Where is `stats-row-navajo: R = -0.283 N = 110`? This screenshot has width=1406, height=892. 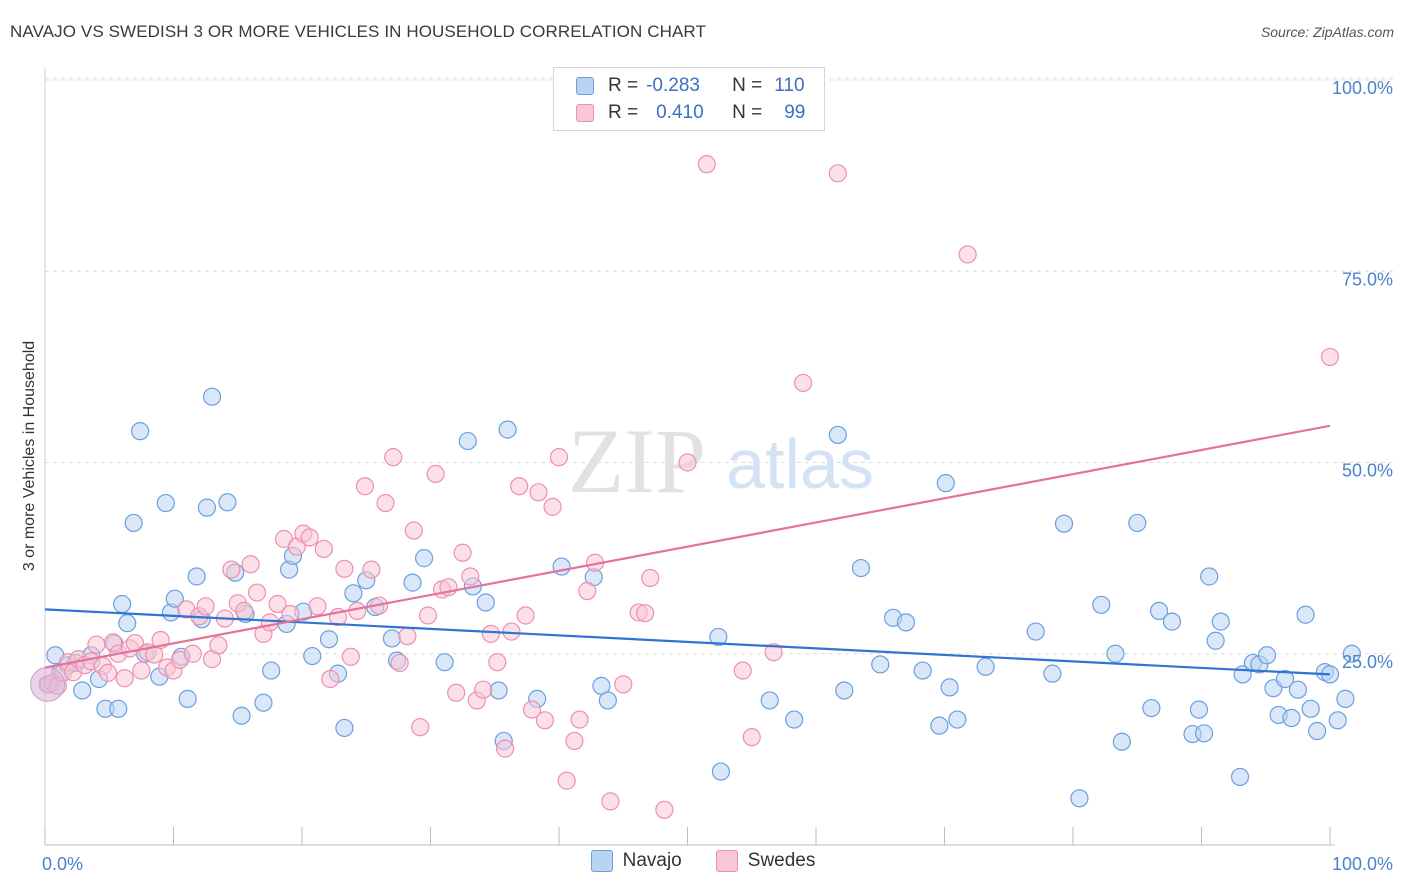 stats-row-navajo: R = -0.283 N = 110 is located at coordinates (690, 86).